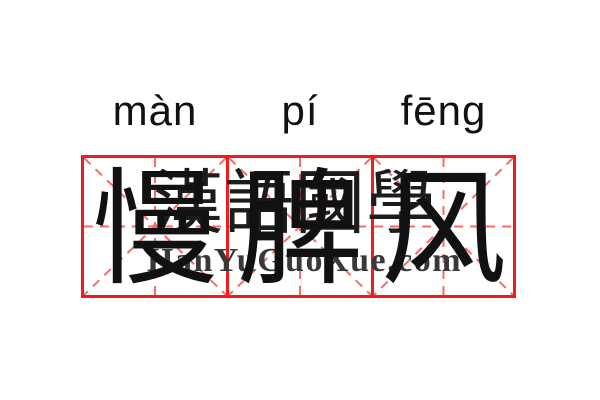 This screenshot has width=600, height=400. What do you see at coordinates (305, 260) in the screenshot?
I see `watermark-url: HanYuGuoXue.com` at bounding box center [305, 260].